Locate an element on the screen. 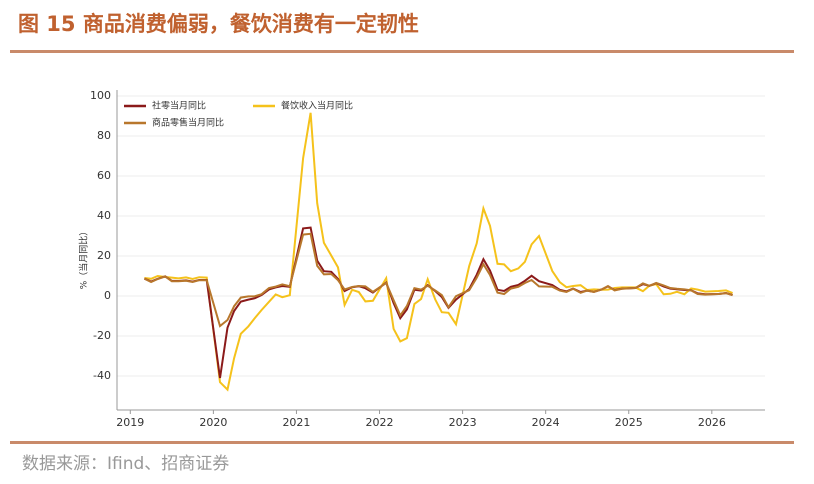 This screenshot has height=484, width=814. x-tick-label: 2023 is located at coordinates (463, 422).